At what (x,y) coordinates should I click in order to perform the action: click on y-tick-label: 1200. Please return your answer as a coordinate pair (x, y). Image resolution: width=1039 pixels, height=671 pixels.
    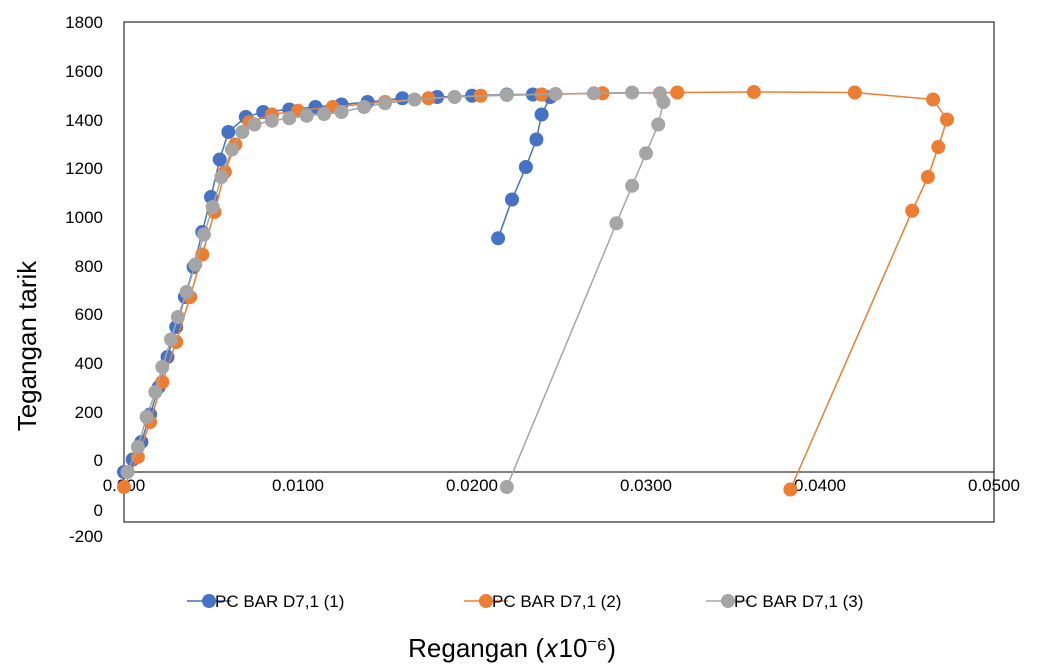
    Looking at the image, I should click on (84, 168).